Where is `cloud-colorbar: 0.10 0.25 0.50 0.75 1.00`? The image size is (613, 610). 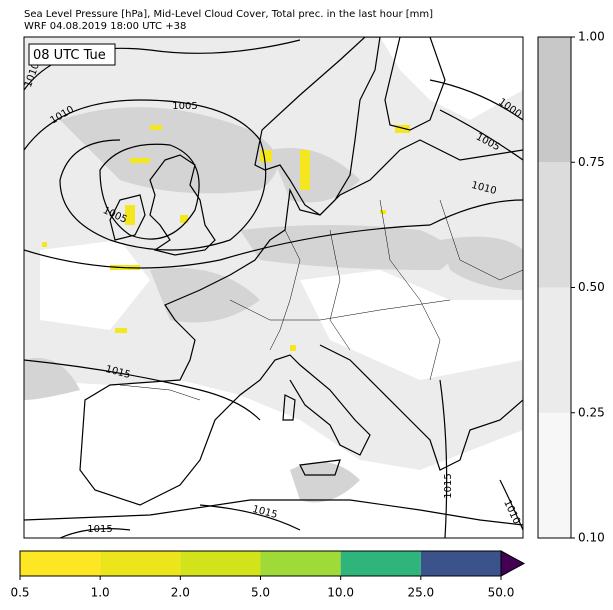
cloud-colorbar: 0.10 0.25 0.50 0.75 1.00 is located at coordinates (571, 287).